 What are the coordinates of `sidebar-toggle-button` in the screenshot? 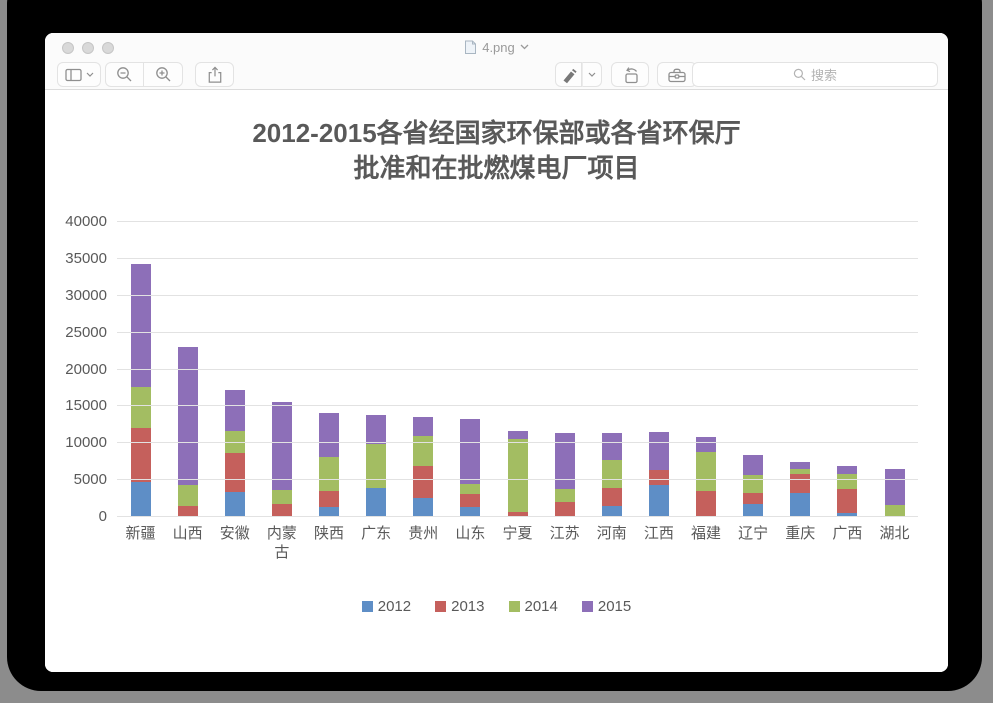 It's located at (79, 74).